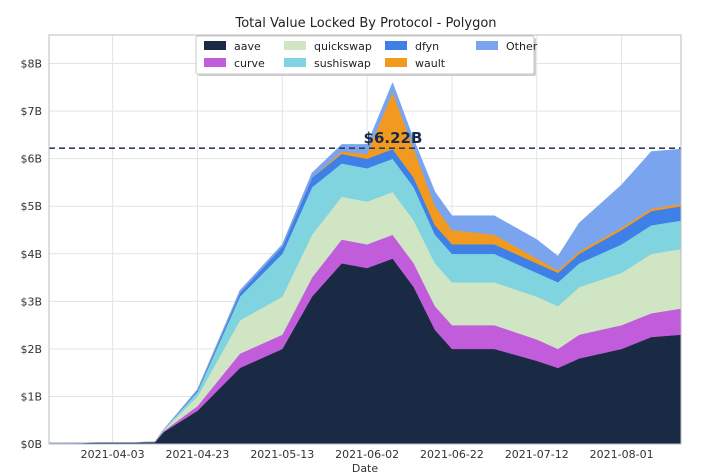 This screenshot has height=475, width=702. What do you see at coordinates (427, 46) in the screenshot?
I see `legend-label-dfyn: dfyn` at bounding box center [427, 46].